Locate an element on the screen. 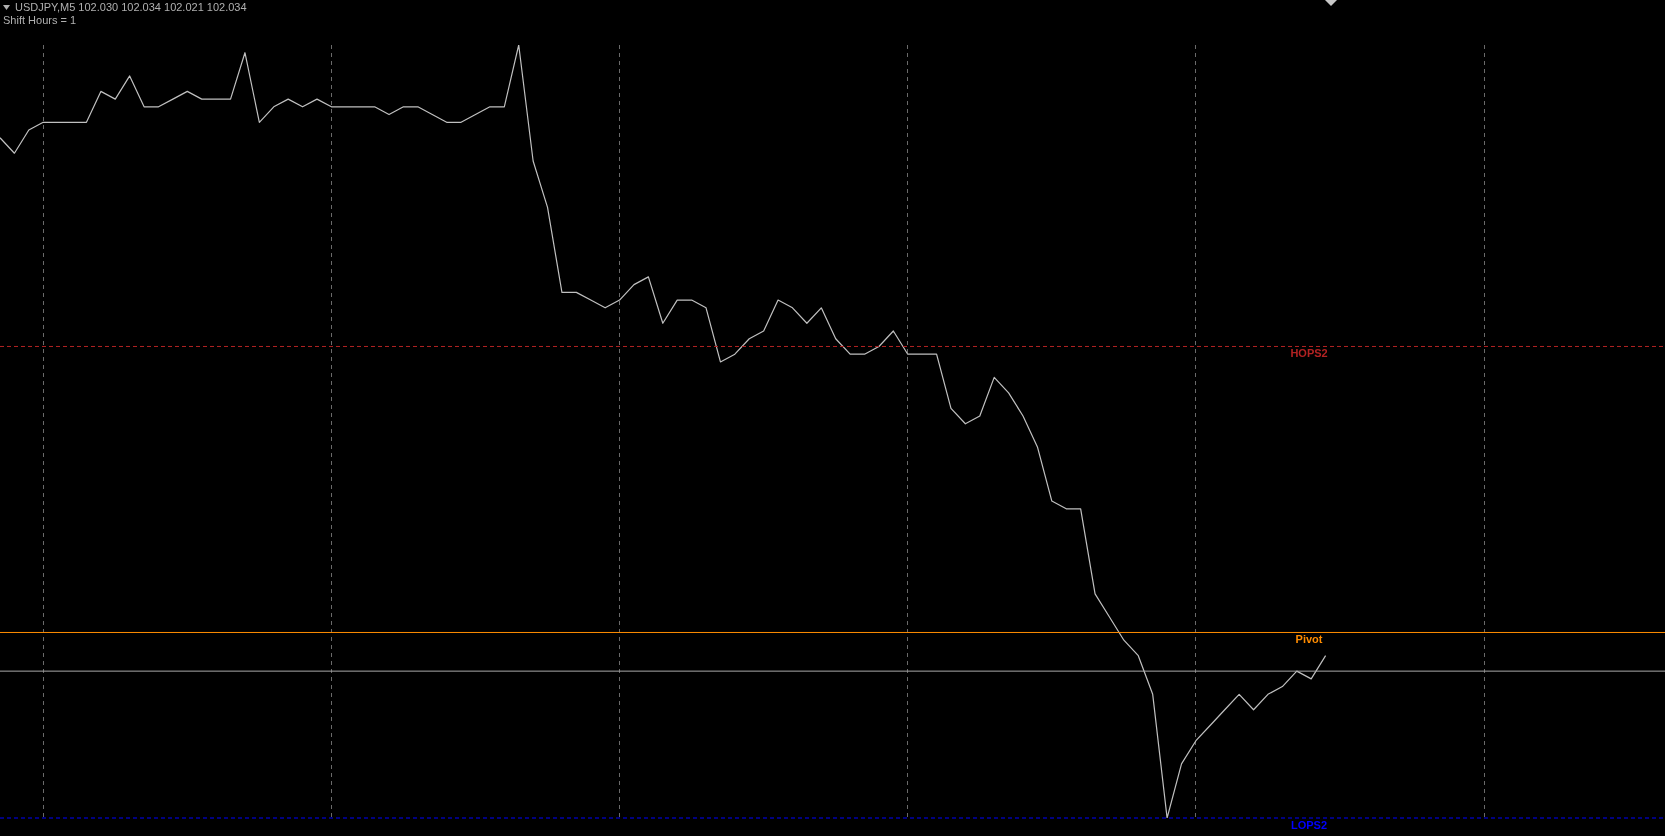  ref-line-label: LOPS2 is located at coordinates (1309, 824).